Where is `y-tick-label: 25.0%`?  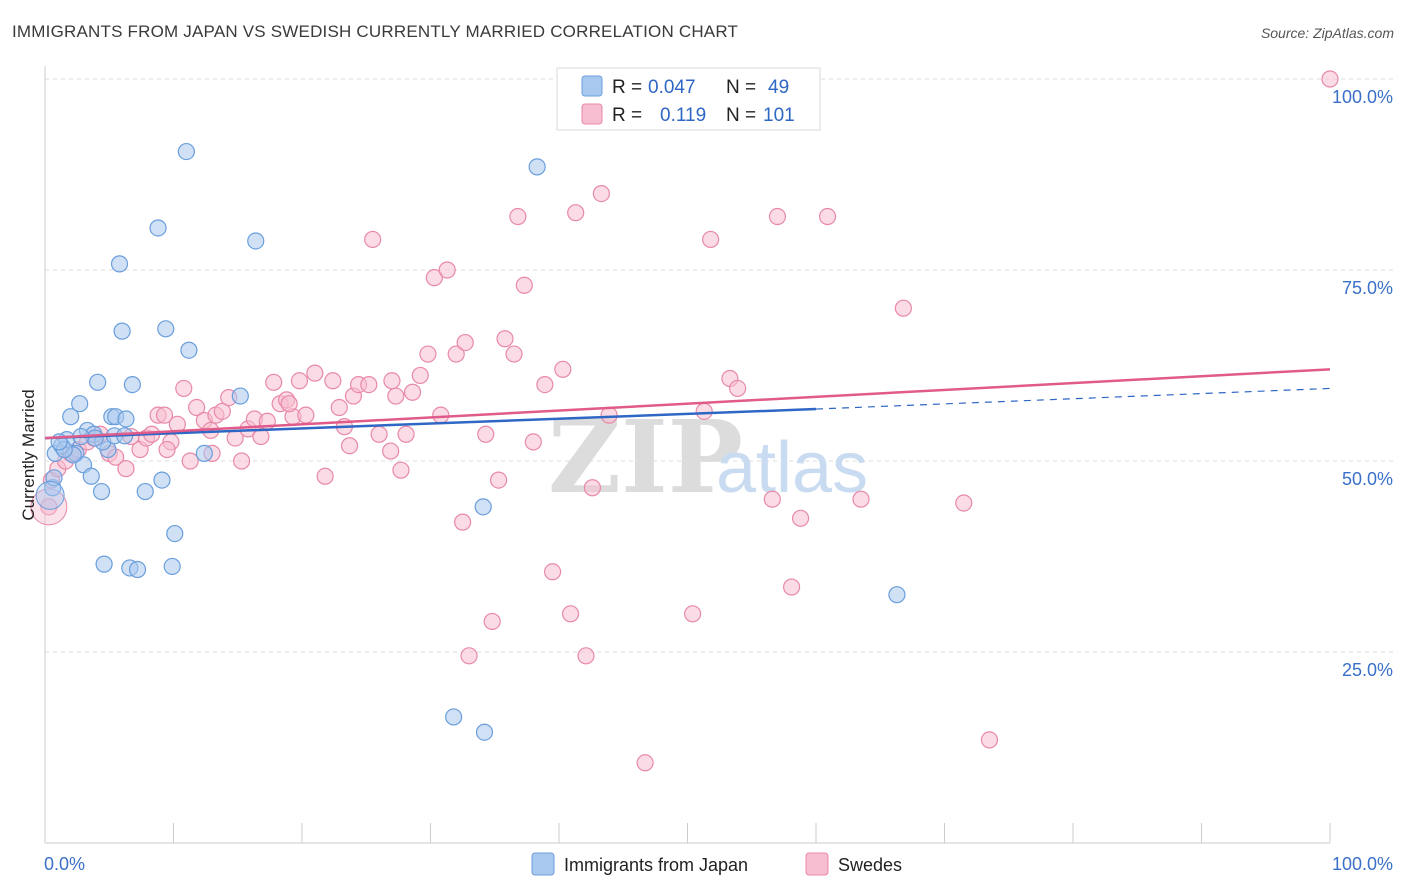
y-tick-label: 25.0% is located at coordinates (1367, 670).